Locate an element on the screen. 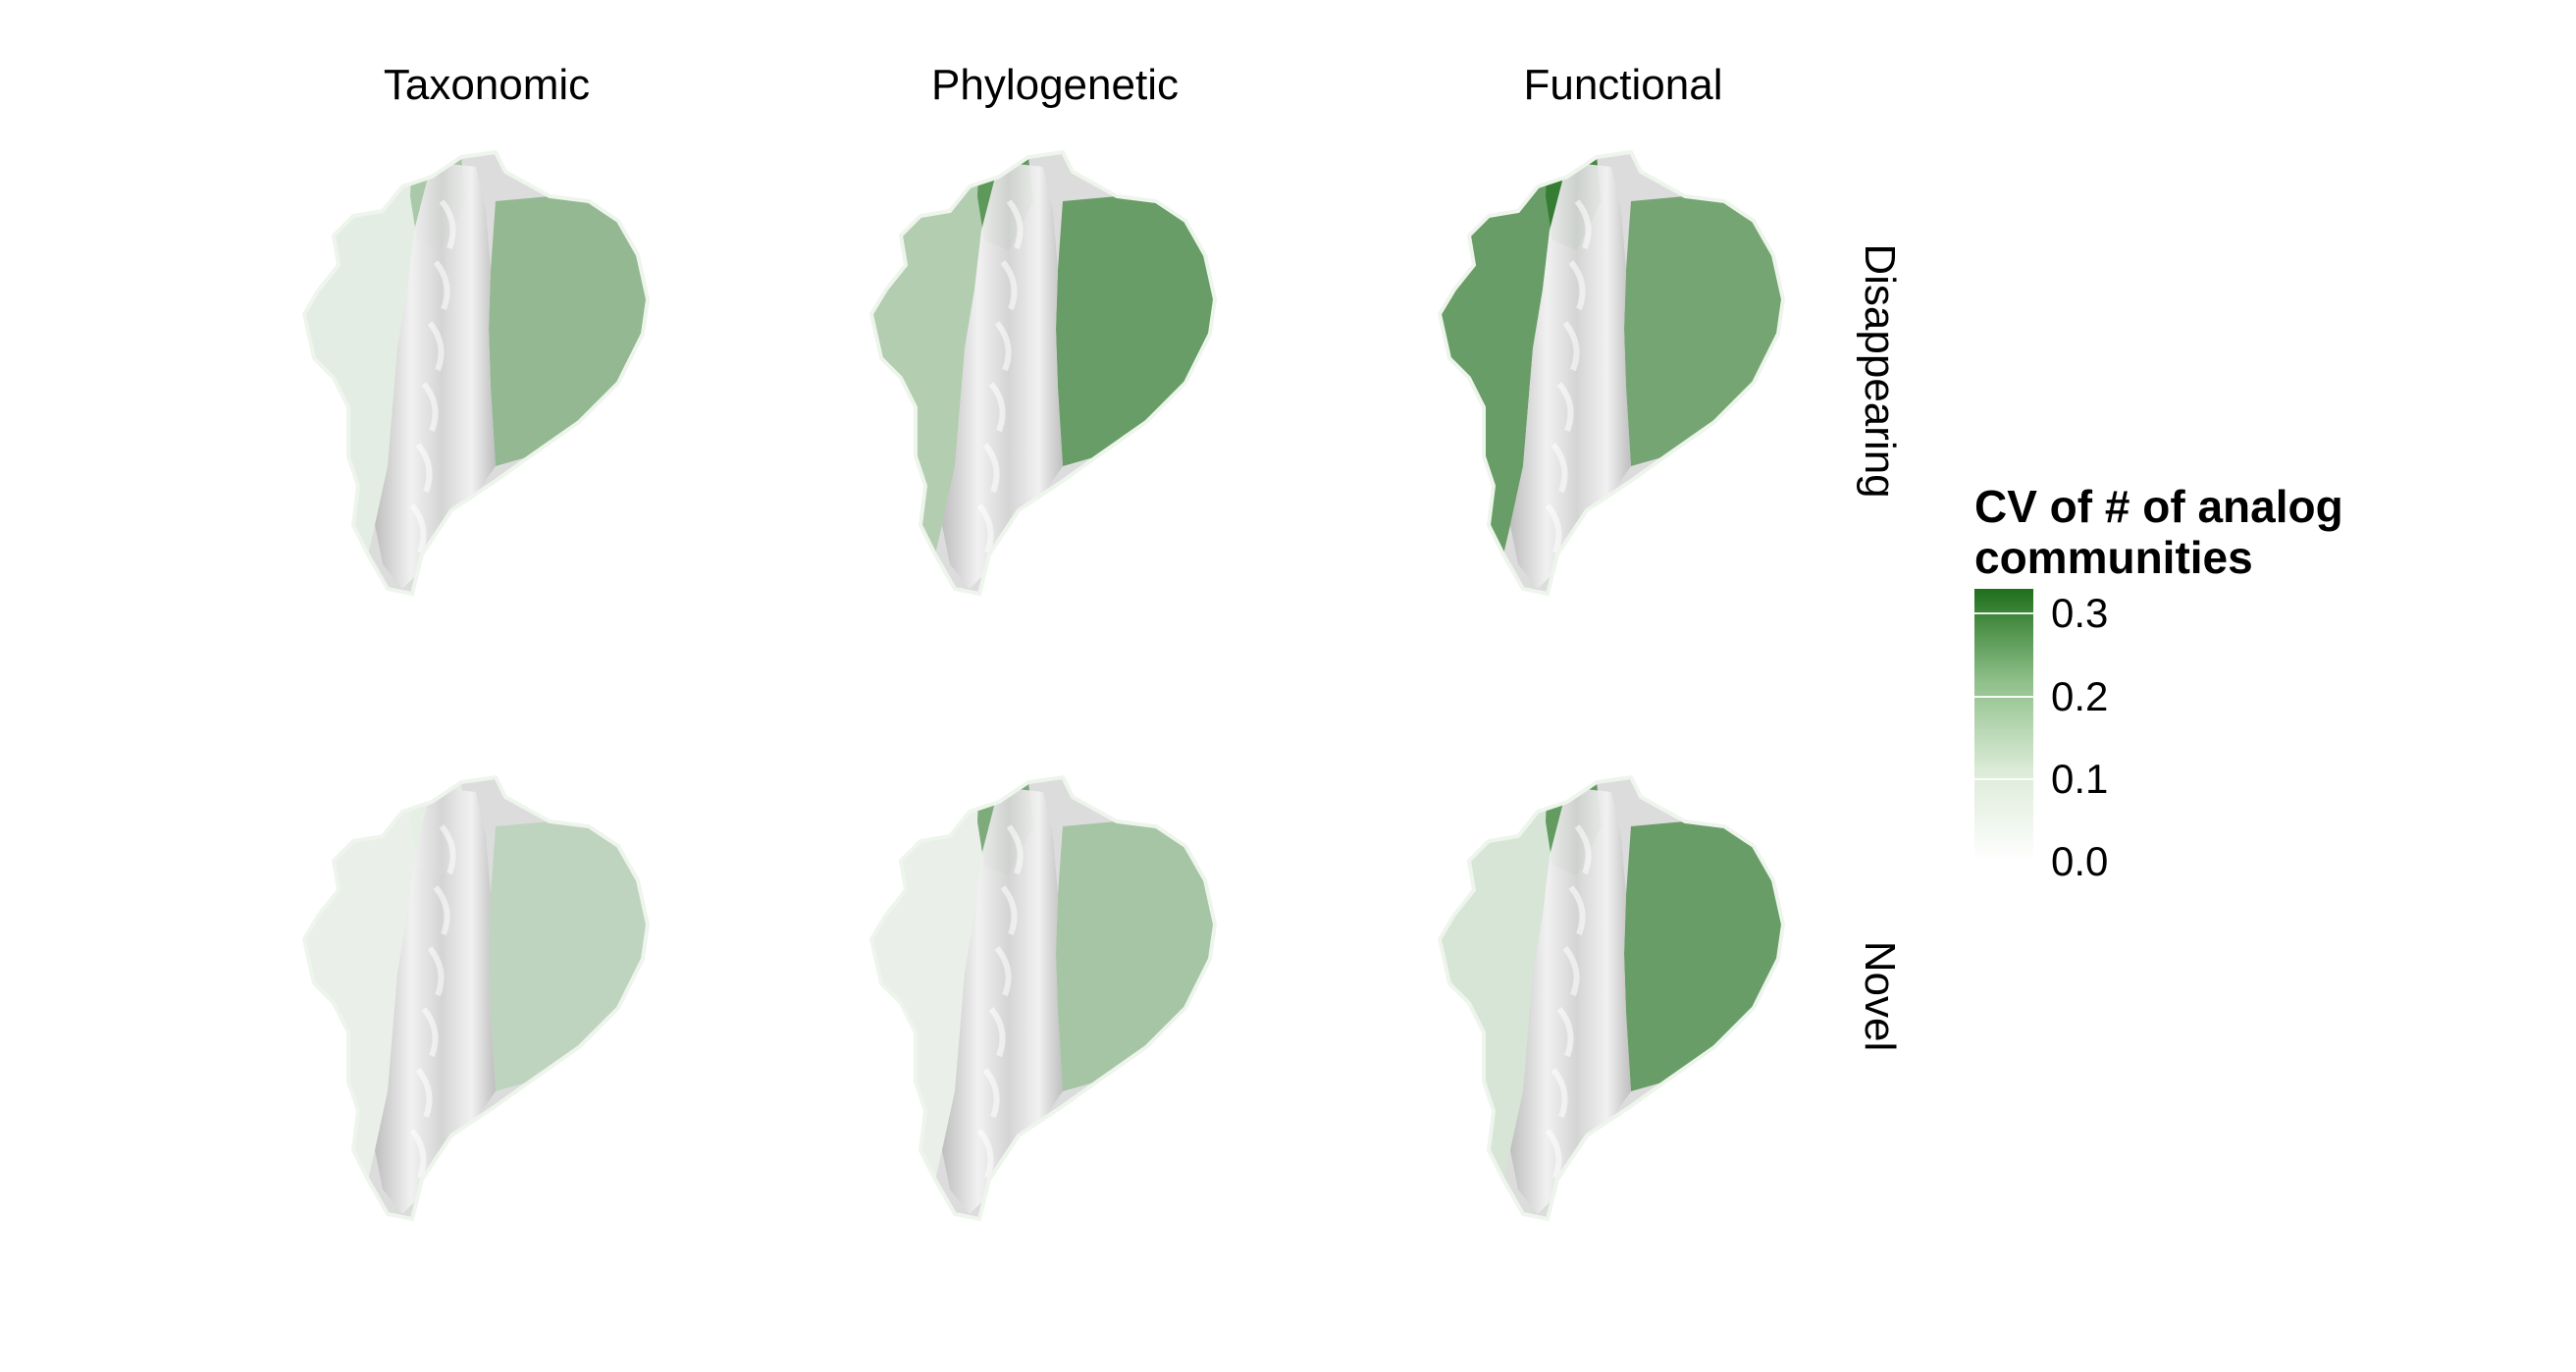 The height and width of the screenshot is (1372, 2576). map-panel-functional-novel is located at coordinates (1636, 998).